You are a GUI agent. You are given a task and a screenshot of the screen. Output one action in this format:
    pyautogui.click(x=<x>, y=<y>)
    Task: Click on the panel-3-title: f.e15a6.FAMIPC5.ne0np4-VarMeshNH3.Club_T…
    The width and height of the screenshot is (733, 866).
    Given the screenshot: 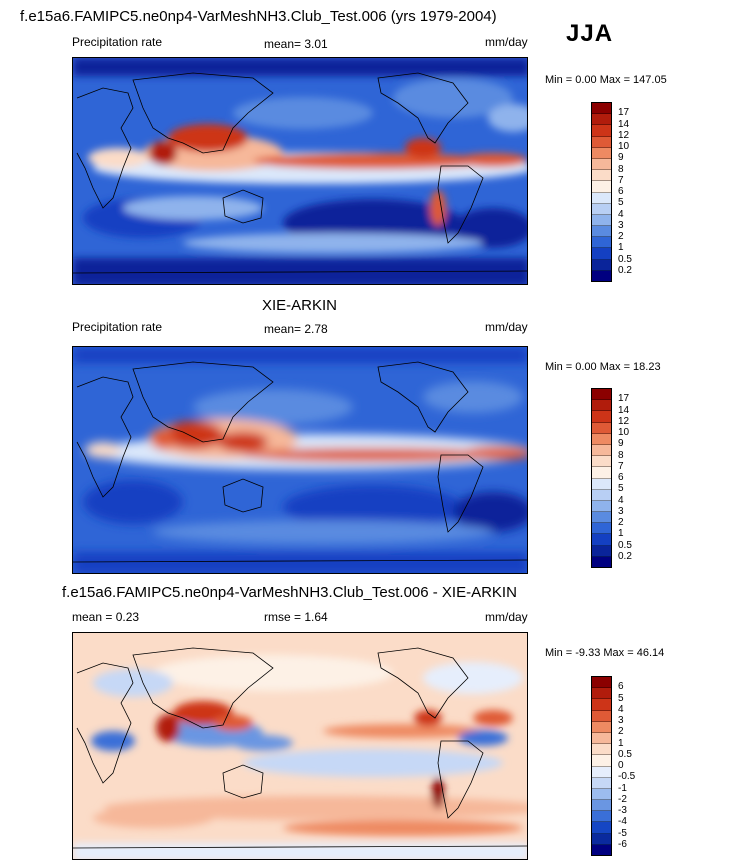 What is the action you would take?
    pyautogui.click(x=289, y=592)
    